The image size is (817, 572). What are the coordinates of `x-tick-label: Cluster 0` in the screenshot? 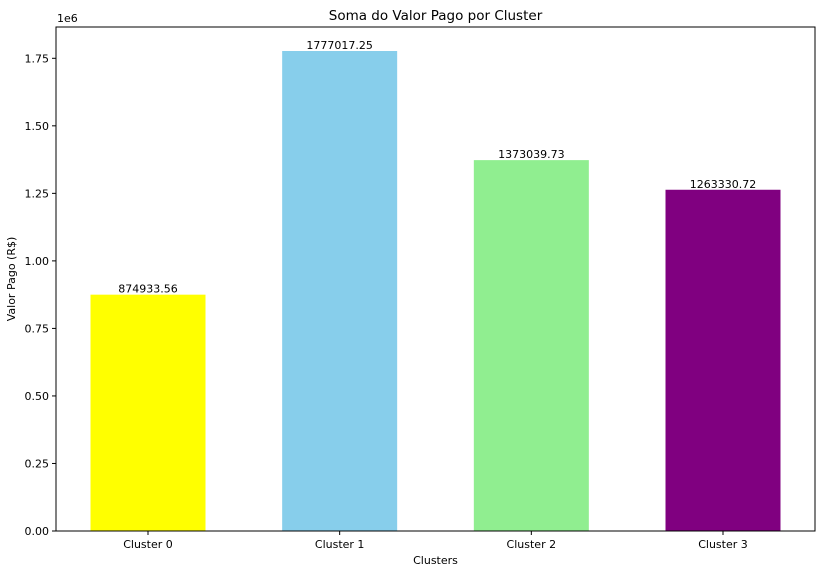 It's located at (148, 544).